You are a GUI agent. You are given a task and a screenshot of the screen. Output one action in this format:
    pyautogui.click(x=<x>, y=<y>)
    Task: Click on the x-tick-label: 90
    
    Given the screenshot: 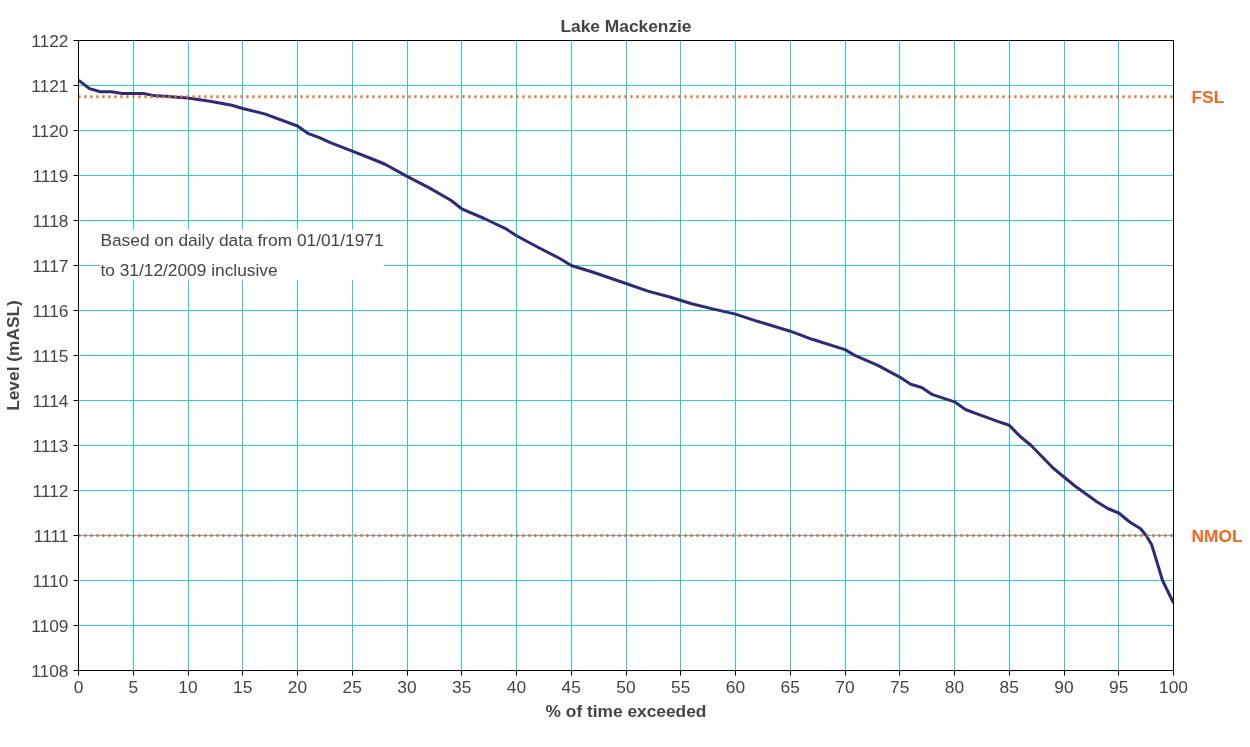 What is the action you would take?
    pyautogui.click(x=1064, y=686)
    